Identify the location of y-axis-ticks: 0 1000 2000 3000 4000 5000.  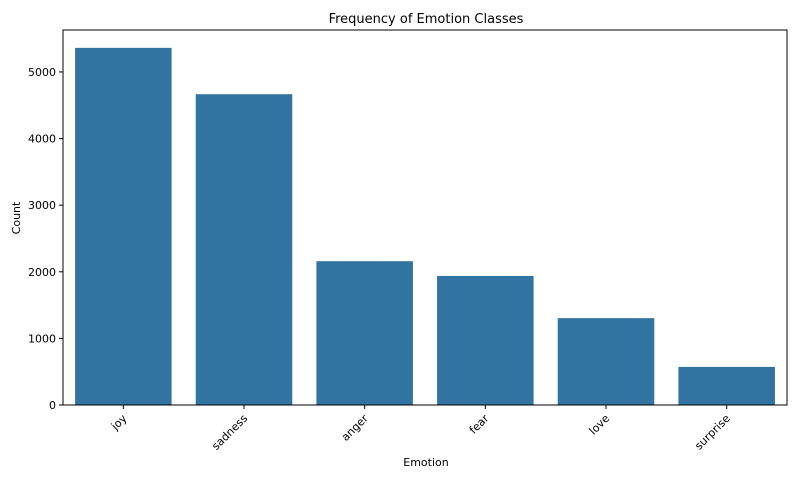
(45, 239).